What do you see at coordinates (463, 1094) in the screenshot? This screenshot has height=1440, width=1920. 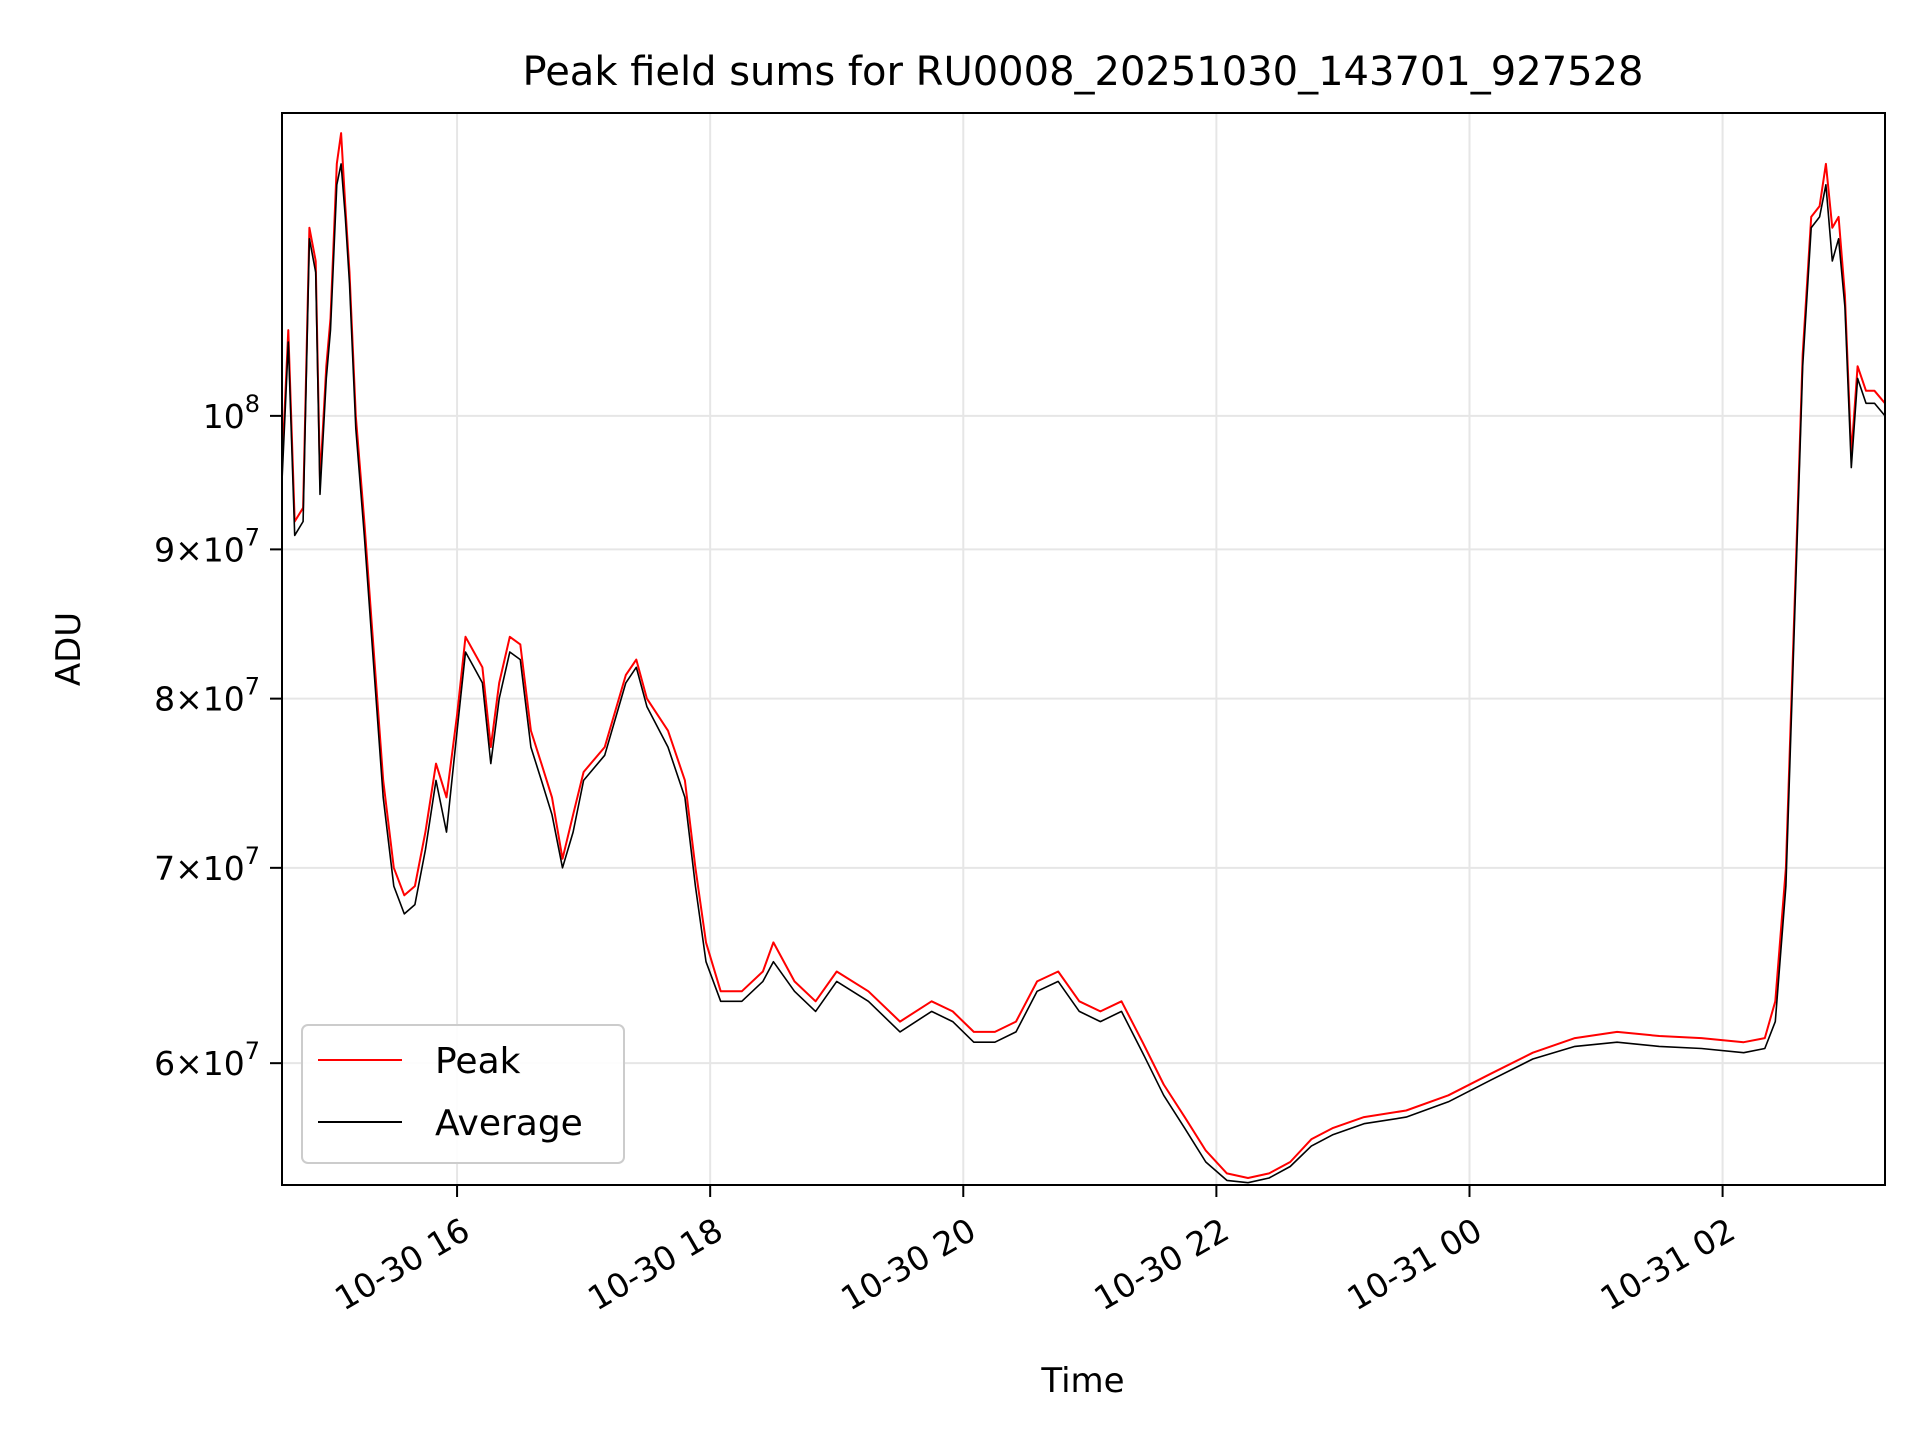 I see `legend: Peak Average` at bounding box center [463, 1094].